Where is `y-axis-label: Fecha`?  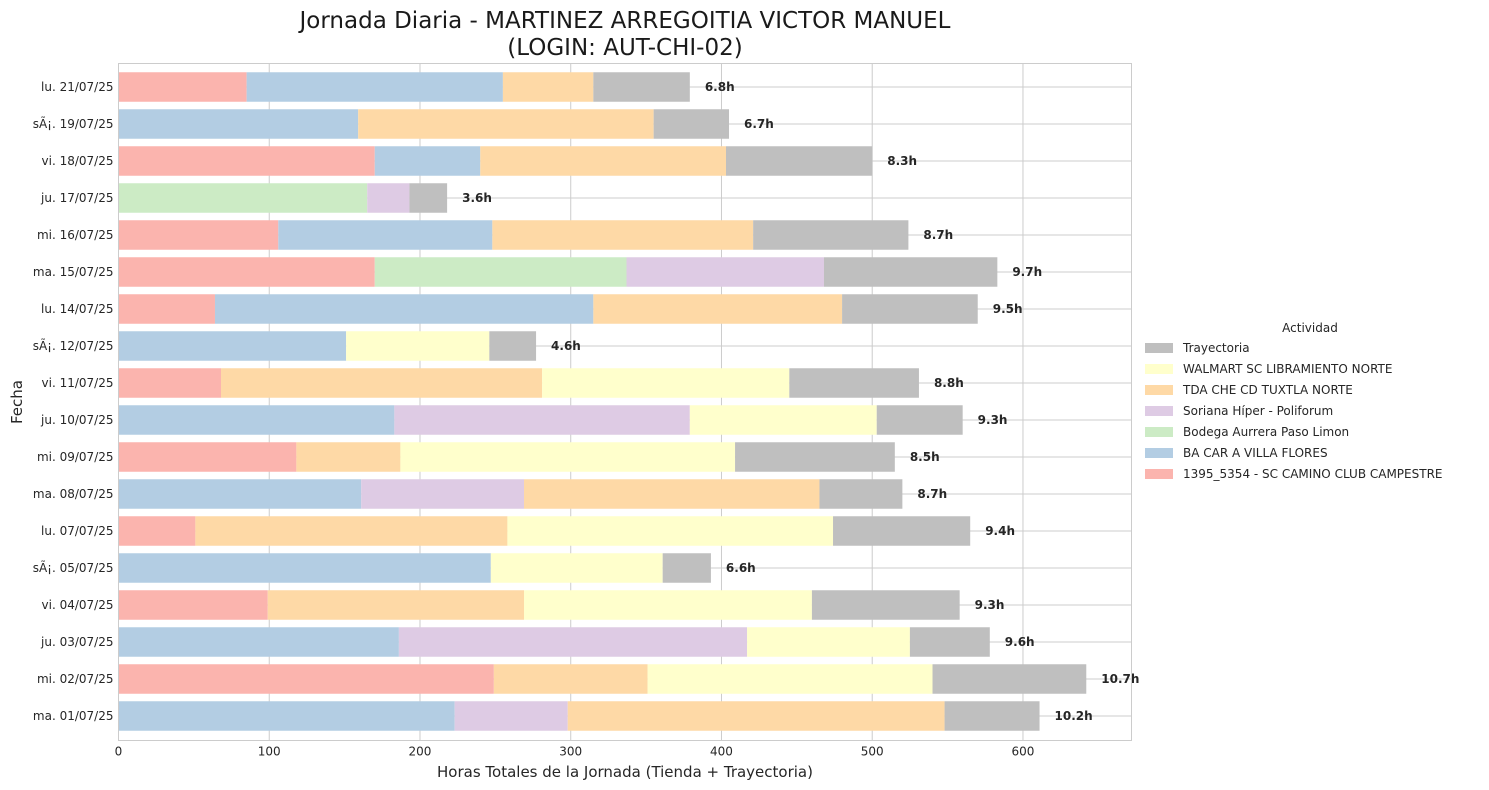
y-axis-label: Fecha is located at coordinates (17, 402).